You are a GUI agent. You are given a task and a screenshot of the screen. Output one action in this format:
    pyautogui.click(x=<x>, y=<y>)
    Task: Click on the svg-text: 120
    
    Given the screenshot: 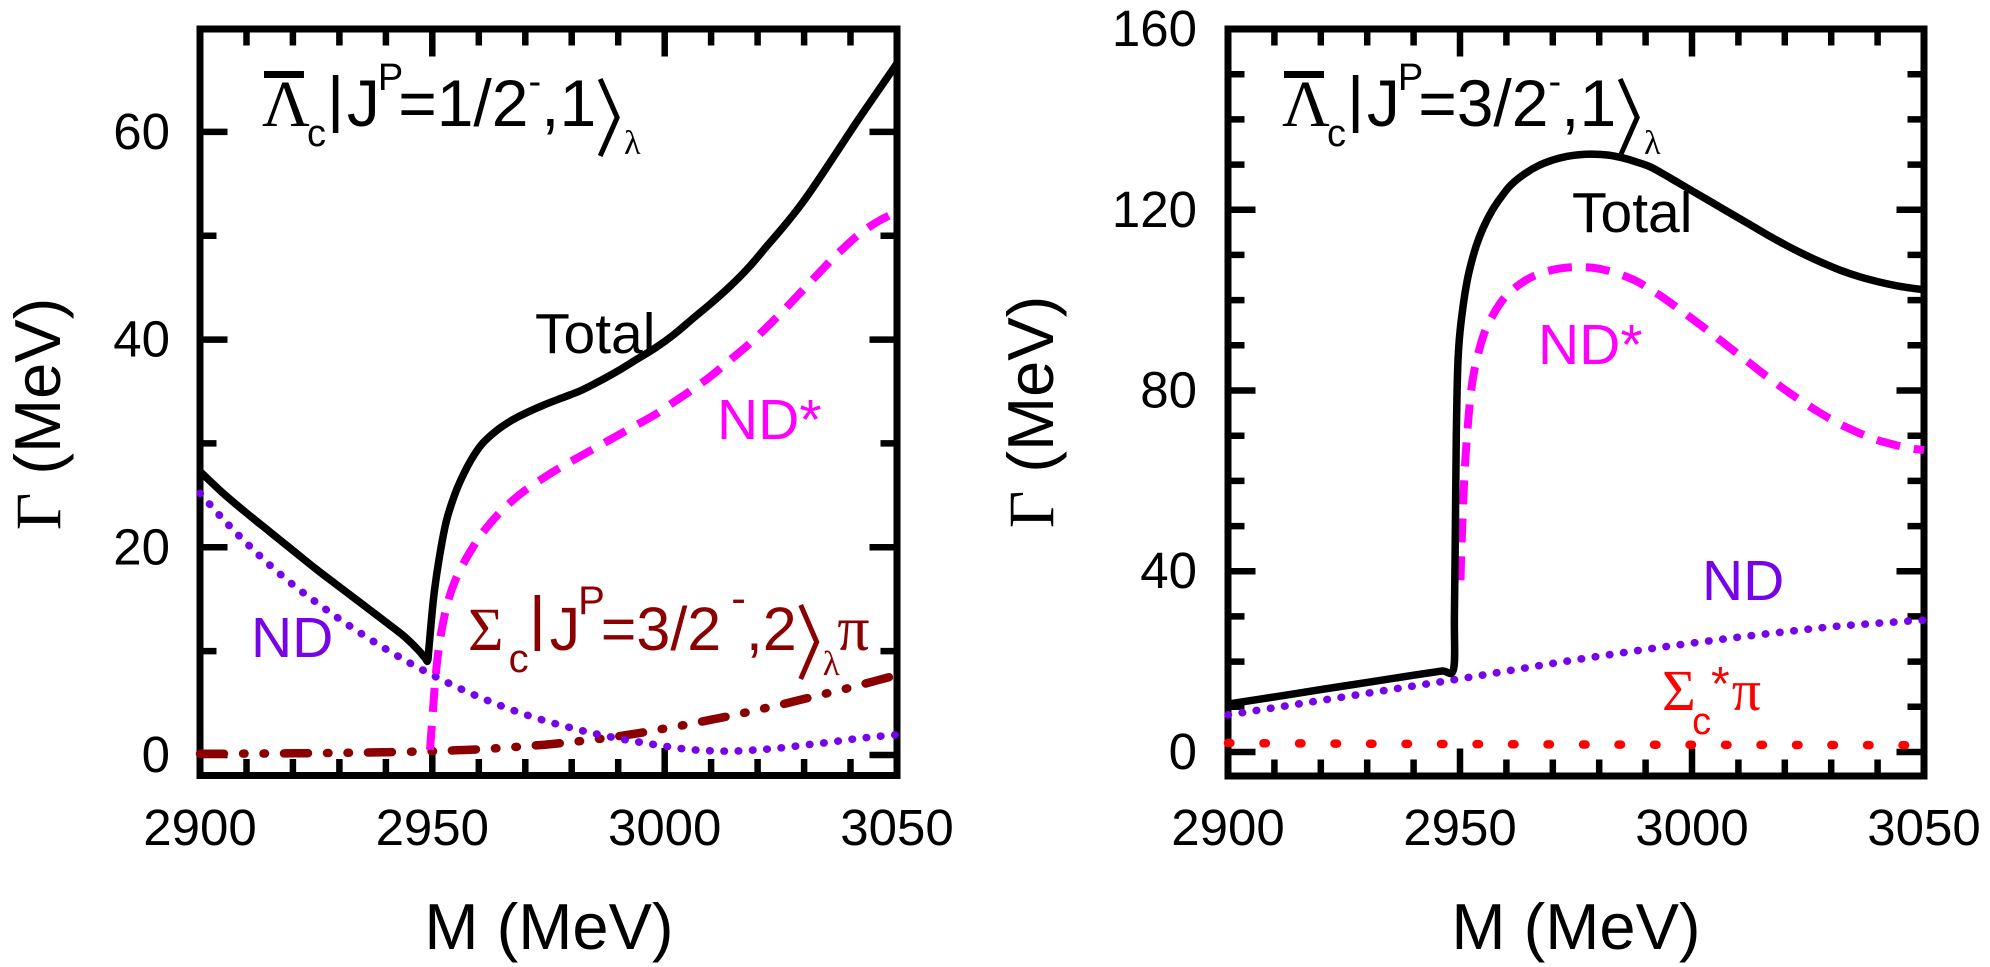 What is the action you would take?
    pyautogui.click(x=1154, y=209)
    